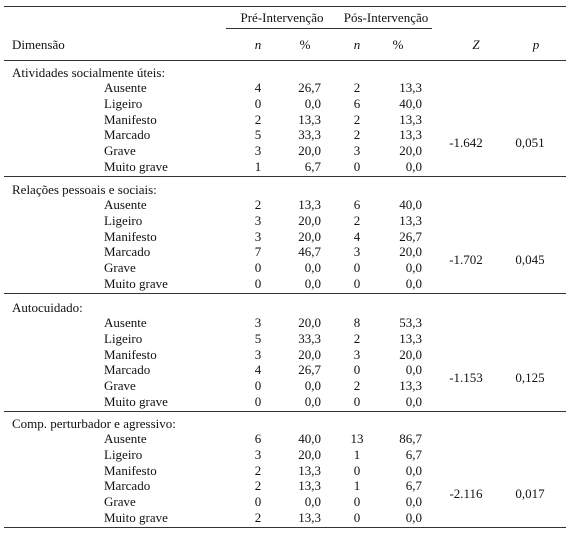 This screenshot has height=533, width=570. Describe the element at coordinates (258, 135) in the screenshot. I see `cell: 5` at that location.